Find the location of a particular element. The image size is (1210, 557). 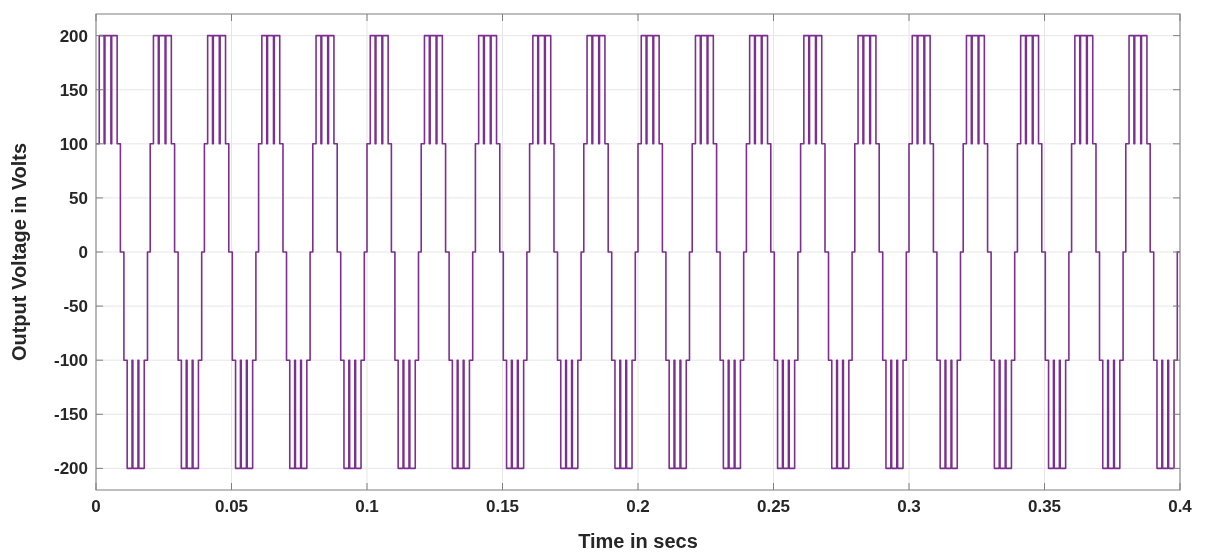

x-tick-label: 0.15 is located at coordinates (502, 506).